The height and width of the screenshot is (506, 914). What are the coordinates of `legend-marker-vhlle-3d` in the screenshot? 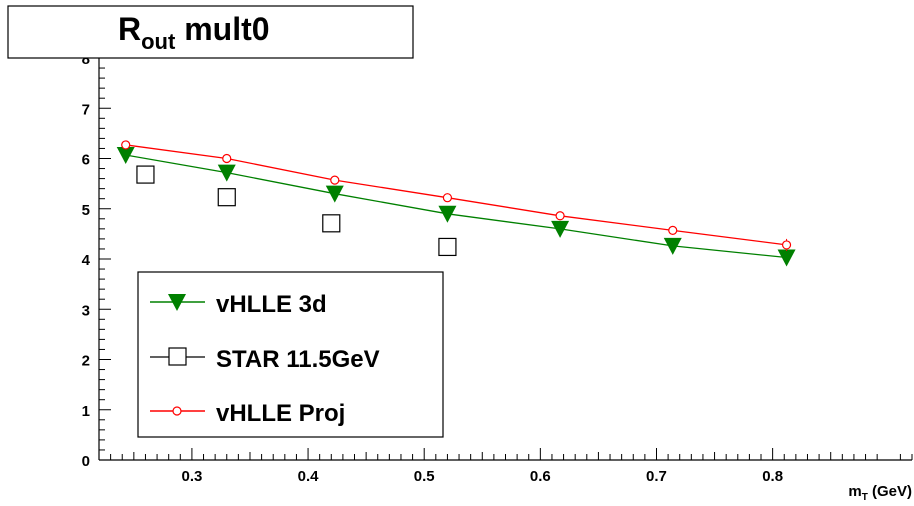 It's located at (177, 302).